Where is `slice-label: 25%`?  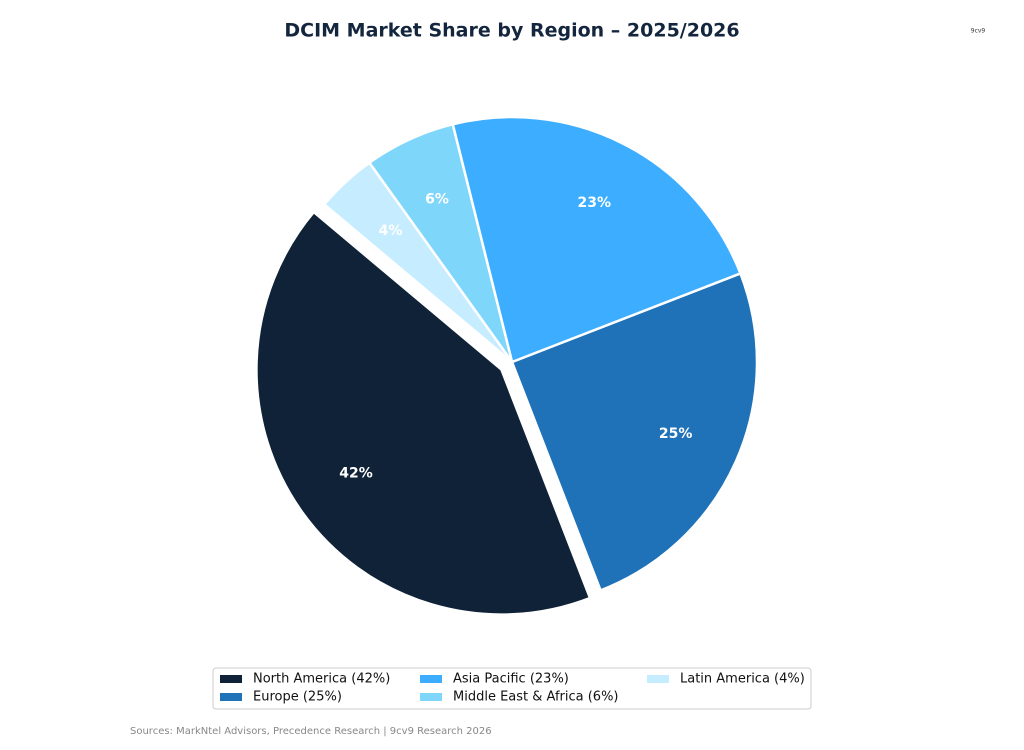 slice-label: 25% is located at coordinates (676, 434).